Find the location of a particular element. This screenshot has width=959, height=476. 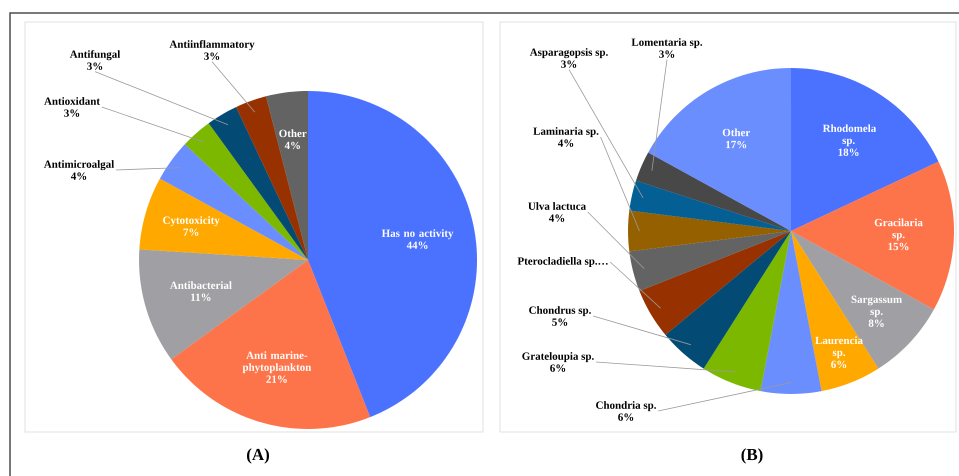

slice-label: Cytotoxicity is located at coordinates (191, 221).